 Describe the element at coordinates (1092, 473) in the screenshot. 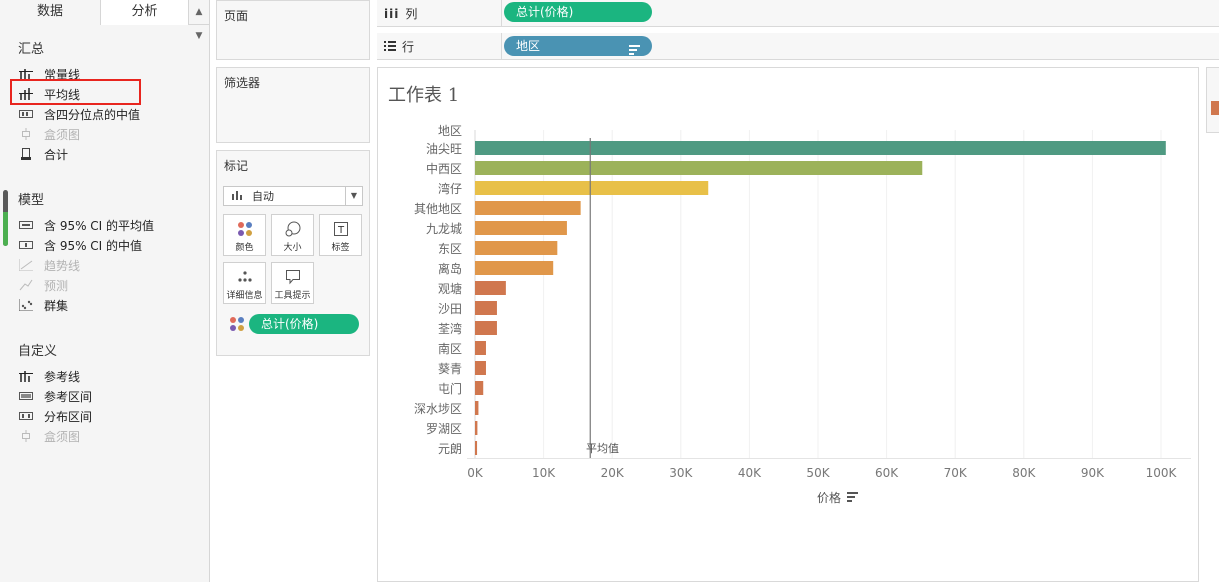

I see `x-tick-label: 90K` at that location.